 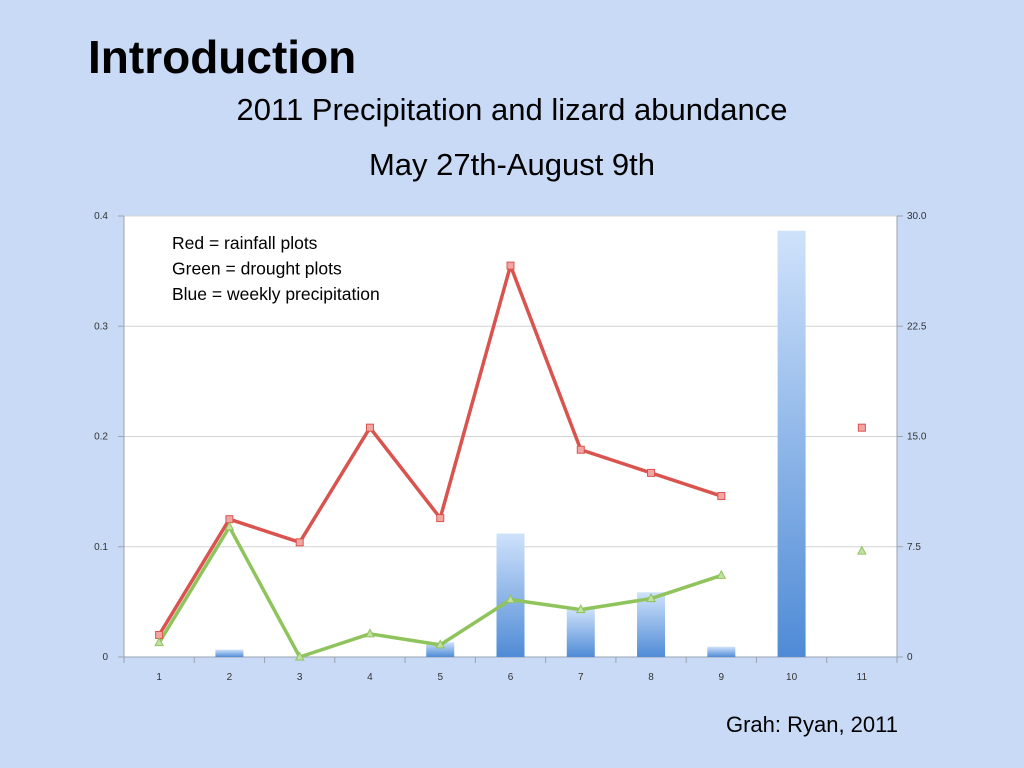 I want to click on x-tick-label: 5, so click(x=440, y=677).